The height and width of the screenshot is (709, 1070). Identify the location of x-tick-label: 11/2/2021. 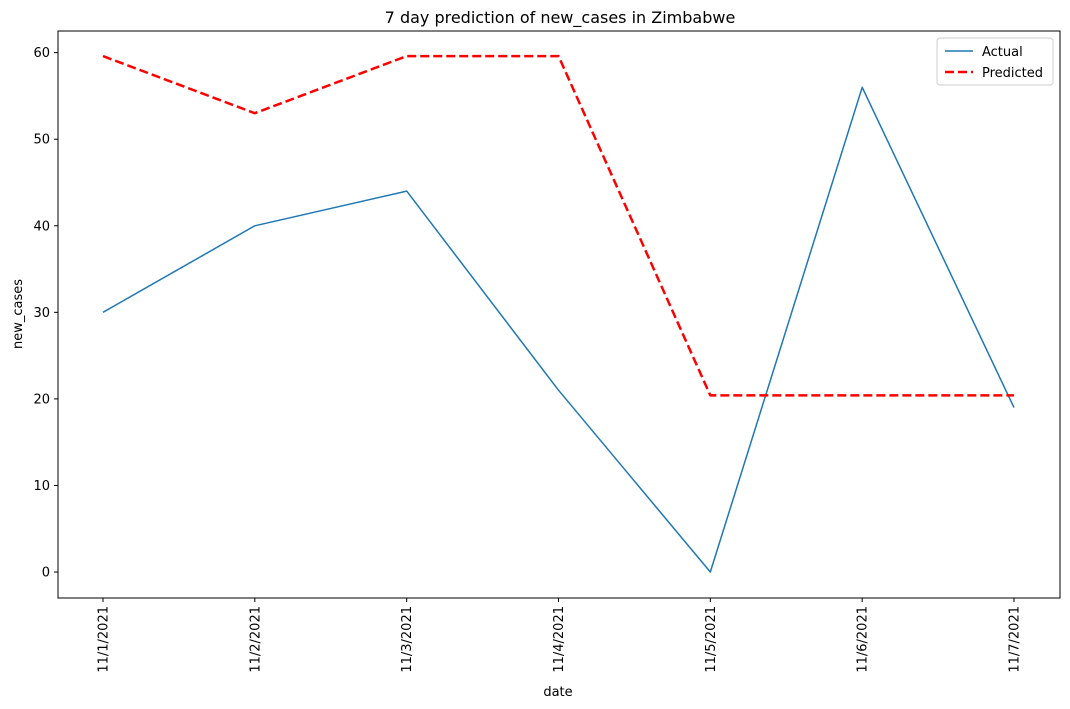
(255, 639).